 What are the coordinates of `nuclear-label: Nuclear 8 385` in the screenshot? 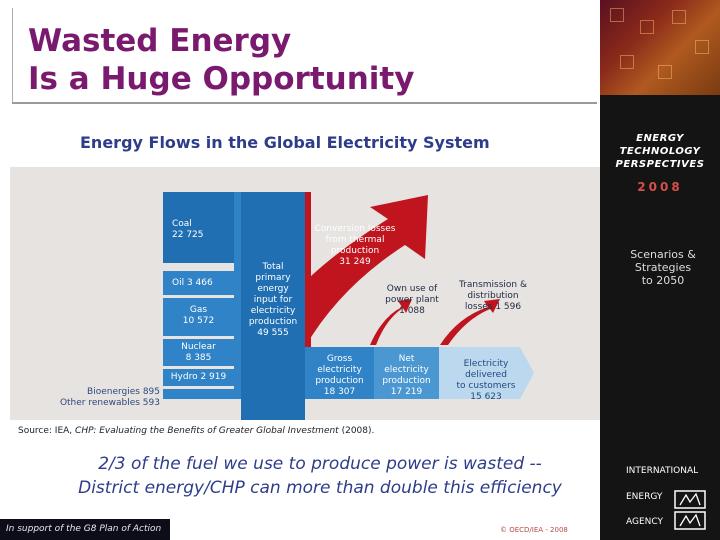 It's located at (198, 352).